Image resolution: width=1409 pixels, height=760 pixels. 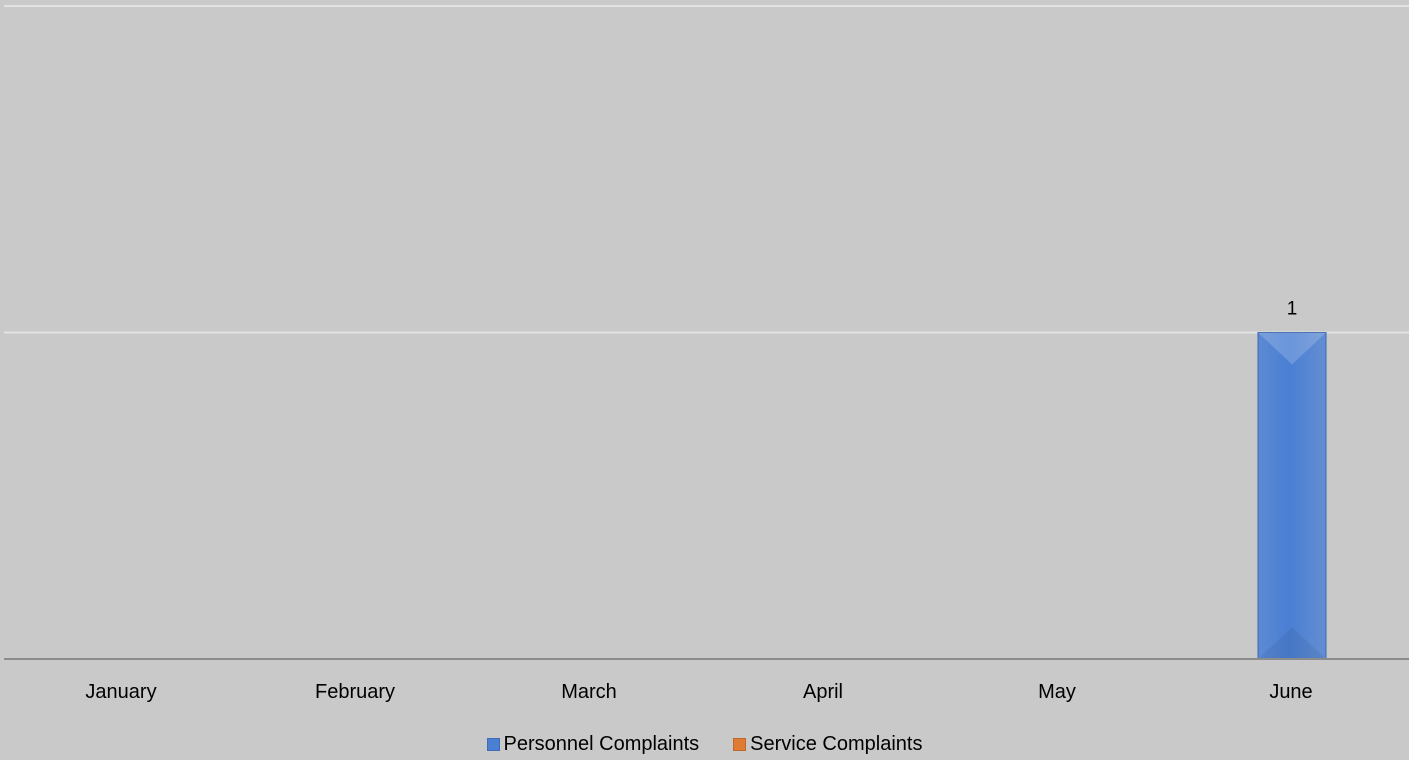 I want to click on x-tick-label: April, so click(x=823, y=692).